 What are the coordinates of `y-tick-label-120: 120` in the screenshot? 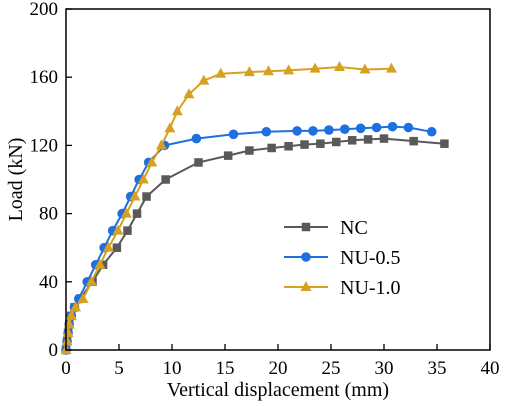 It's located at (44, 145).